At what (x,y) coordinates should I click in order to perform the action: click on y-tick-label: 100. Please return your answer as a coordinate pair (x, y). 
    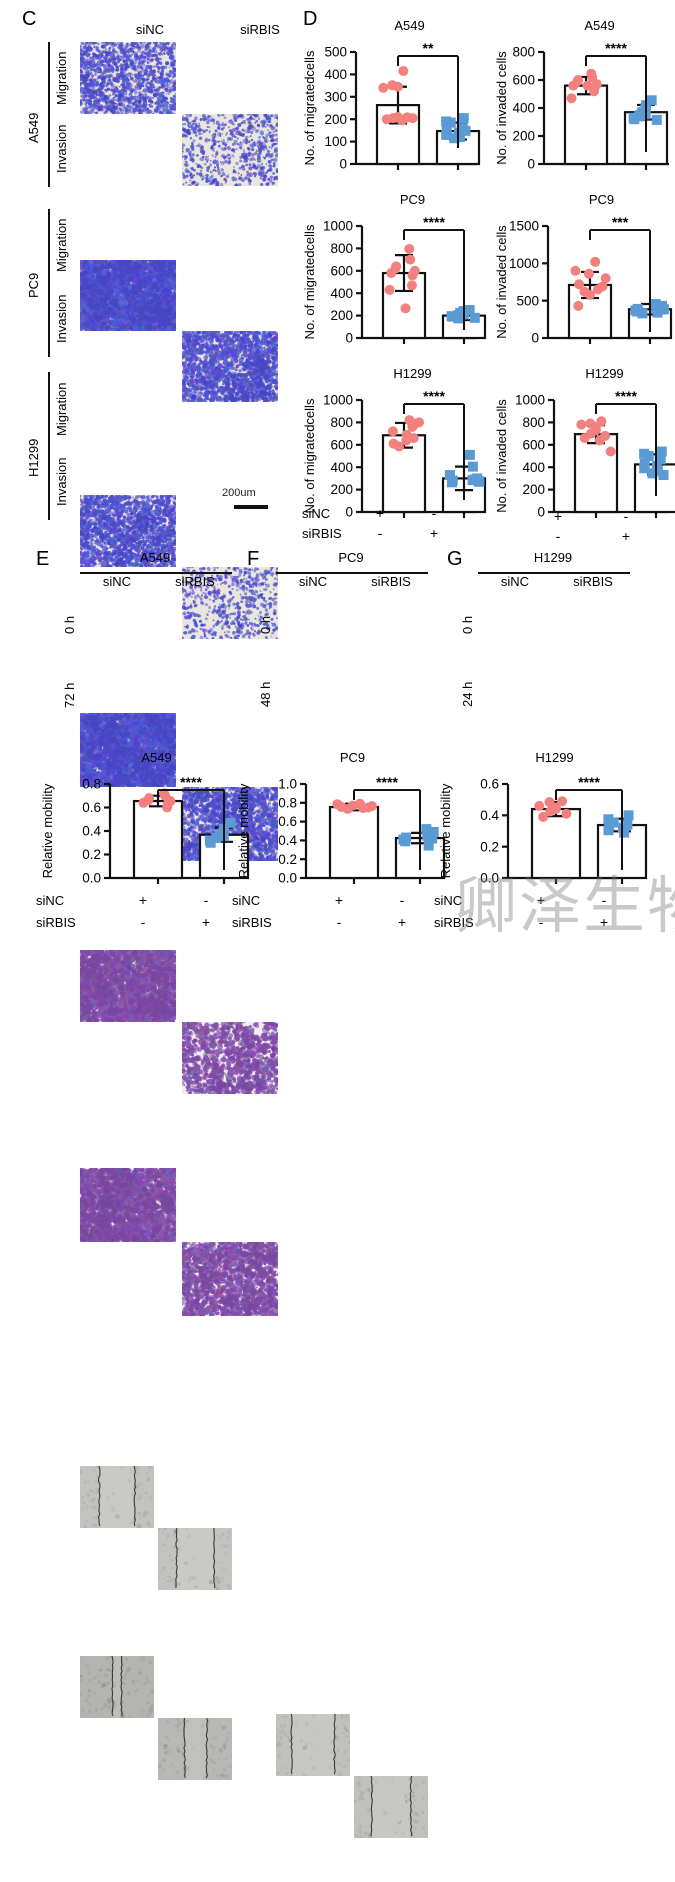
    Looking at the image, I should click on (335, 141).